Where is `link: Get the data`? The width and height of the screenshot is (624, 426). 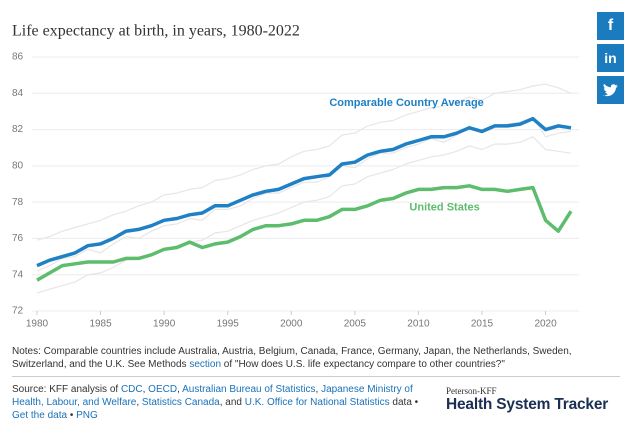 link: Get the data is located at coordinates (40, 415).